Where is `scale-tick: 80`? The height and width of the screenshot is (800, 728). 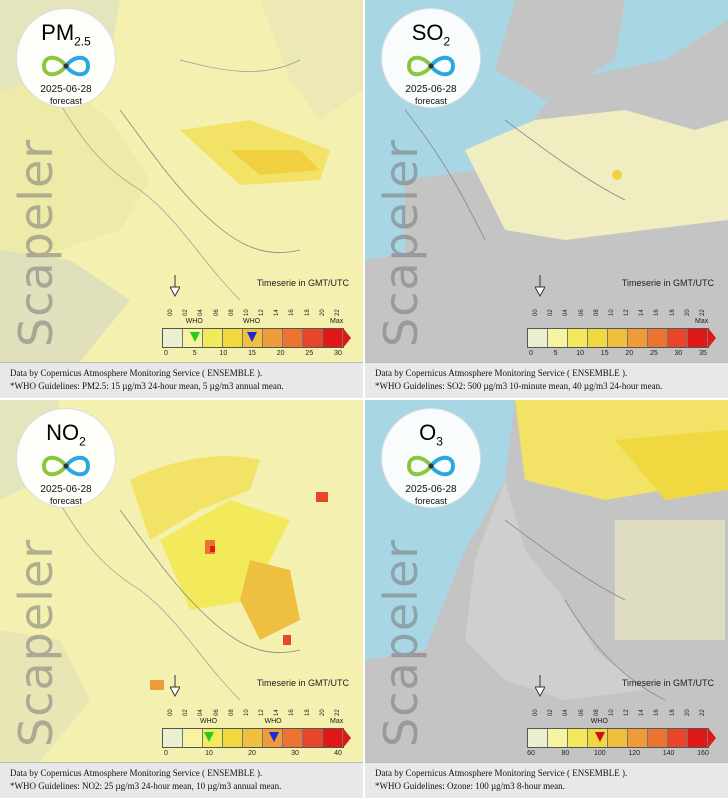 scale-tick: 80 is located at coordinates (565, 753).